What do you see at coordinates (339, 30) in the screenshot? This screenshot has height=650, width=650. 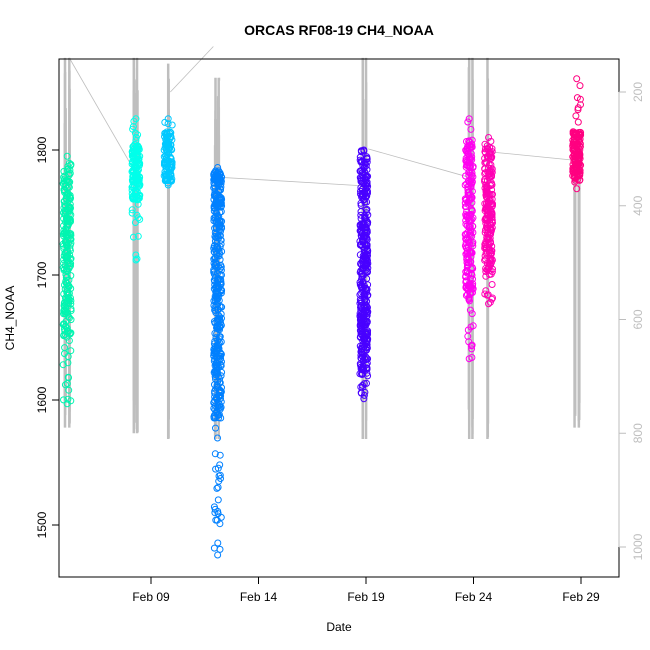 I see `chart-title: ORCAS RF08-19 CH4_NOAA` at bounding box center [339, 30].